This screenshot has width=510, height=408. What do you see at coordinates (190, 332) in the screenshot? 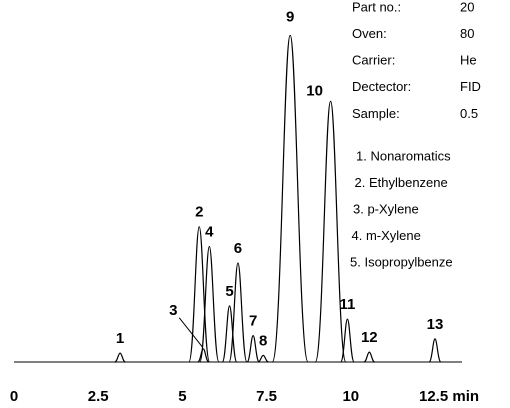
I see `leader-line` at bounding box center [190, 332].